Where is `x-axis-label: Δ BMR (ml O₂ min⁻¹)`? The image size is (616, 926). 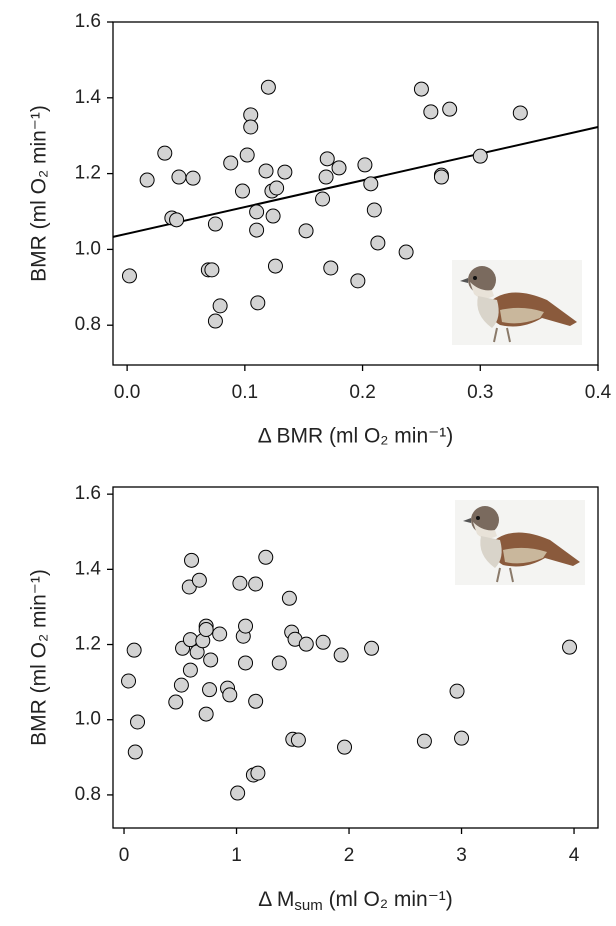
x-axis-label: Δ BMR (ml O₂ min⁻¹) is located at coordinates (355, 436).